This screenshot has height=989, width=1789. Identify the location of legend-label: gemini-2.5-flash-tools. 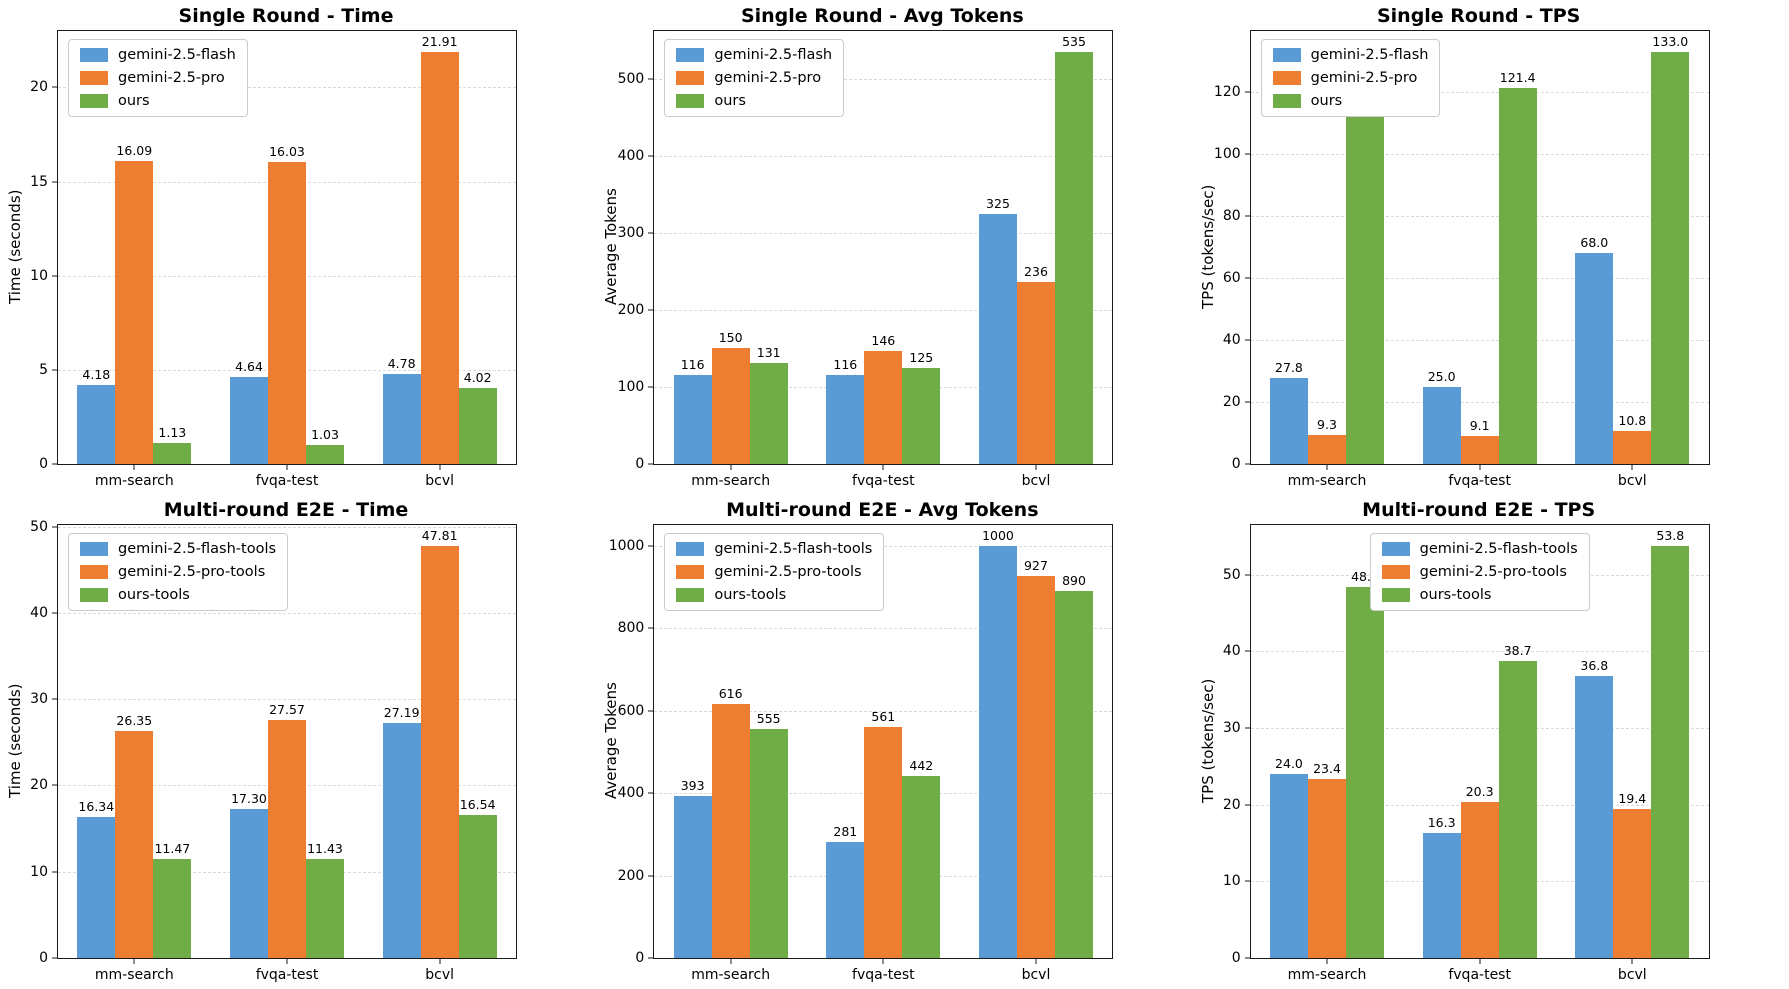
(1498, 549).